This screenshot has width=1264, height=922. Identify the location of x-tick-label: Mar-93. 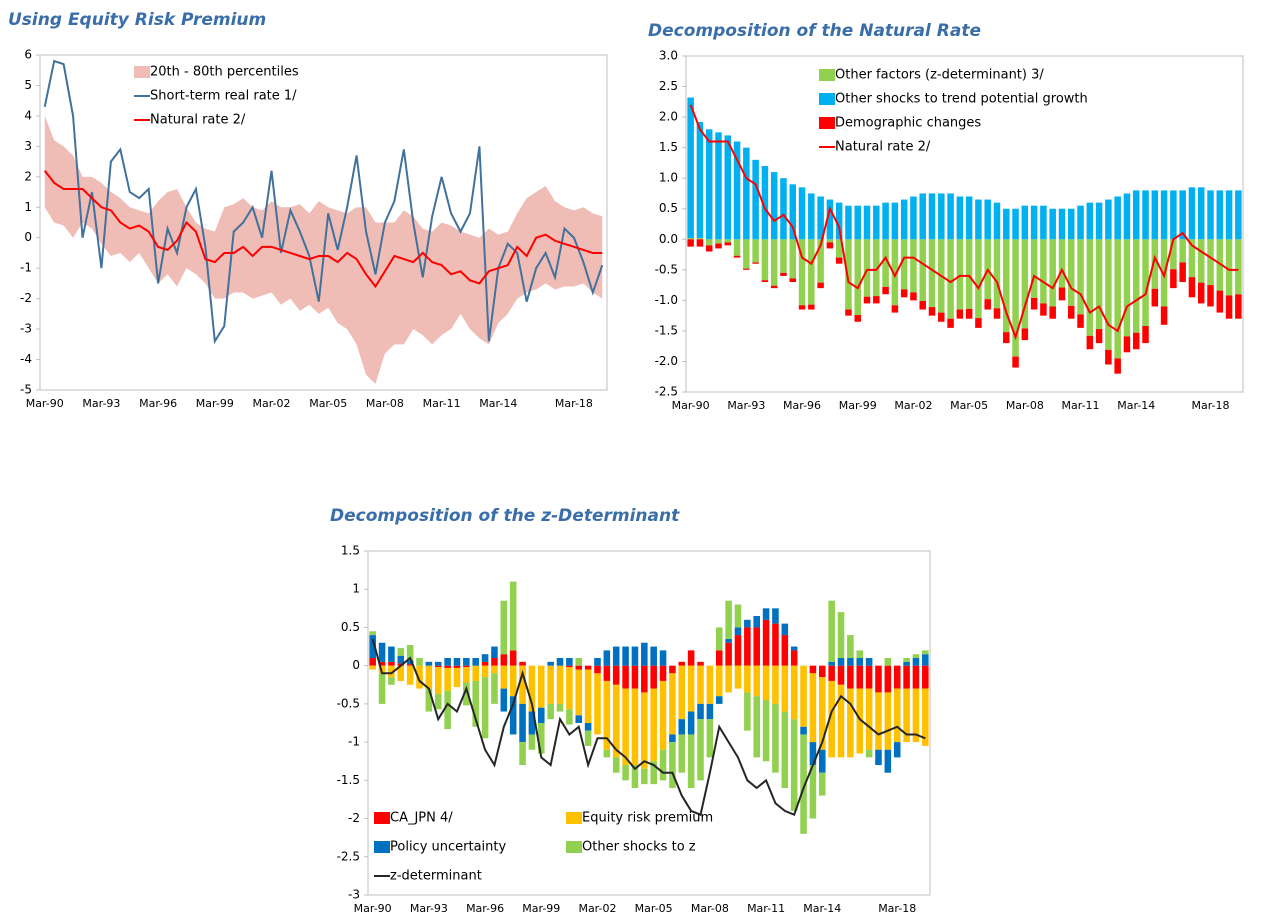
(101, 403).